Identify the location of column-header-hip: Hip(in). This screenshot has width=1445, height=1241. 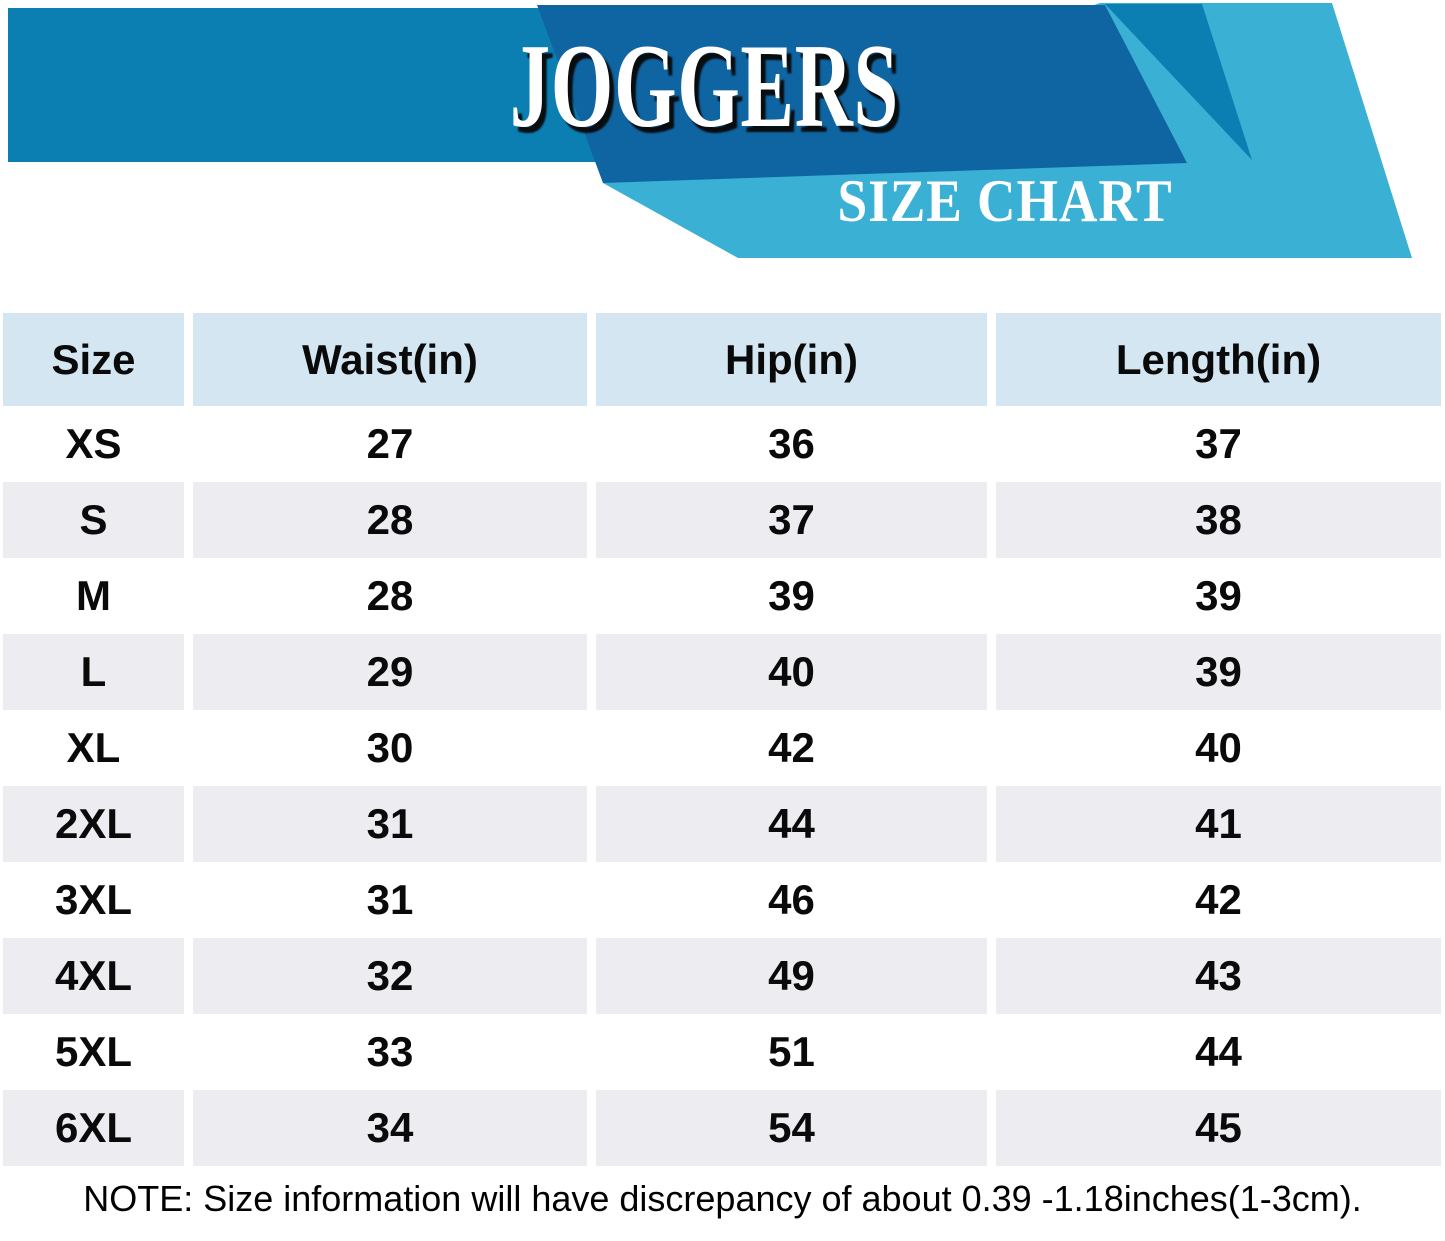
(791, 359).